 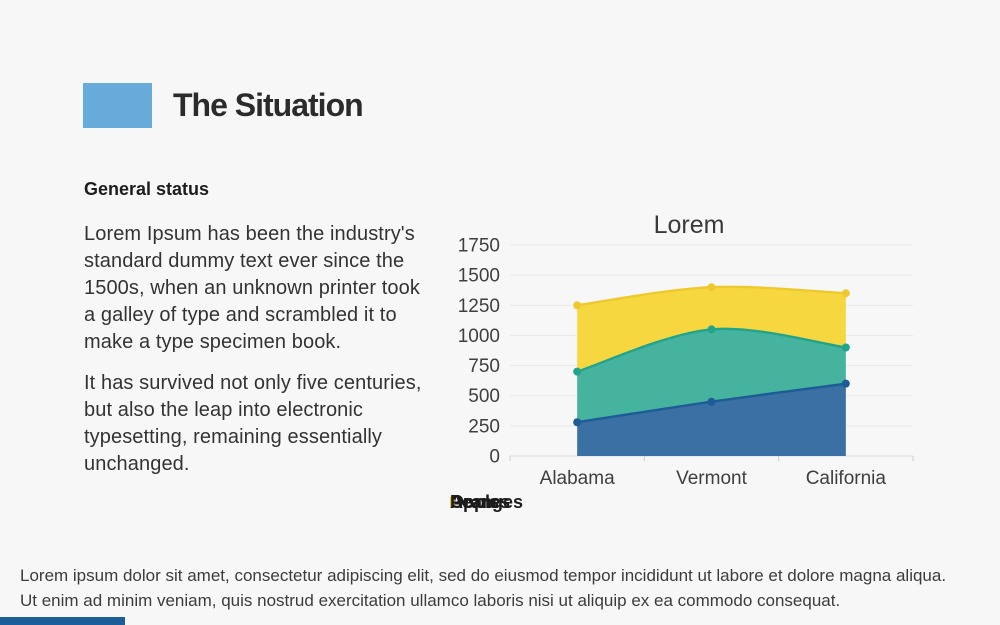 I want to click on chart-title: Lorem, so click(x=689, y=225).